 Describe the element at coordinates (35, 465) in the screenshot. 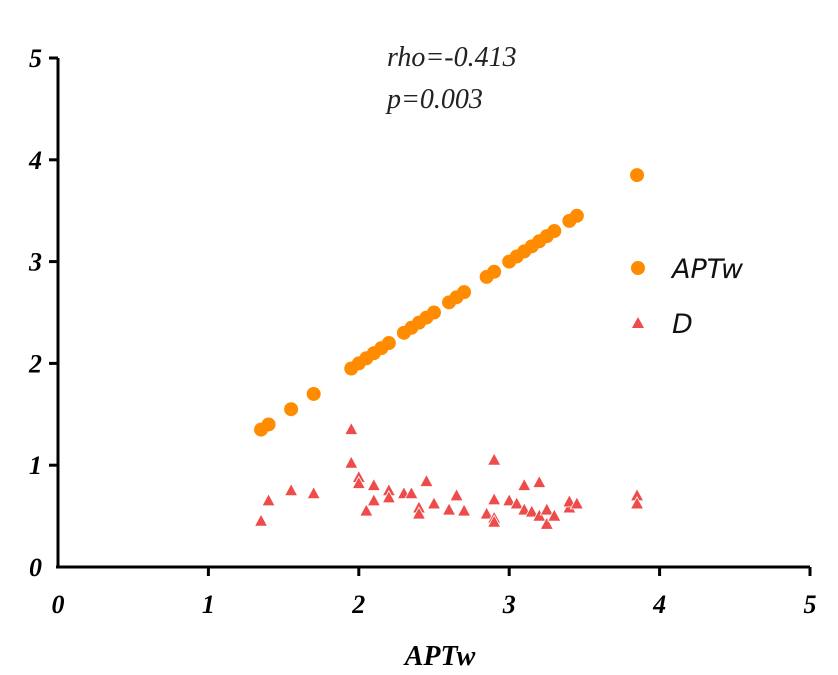

I see `y-tick-label: 1` at that location.